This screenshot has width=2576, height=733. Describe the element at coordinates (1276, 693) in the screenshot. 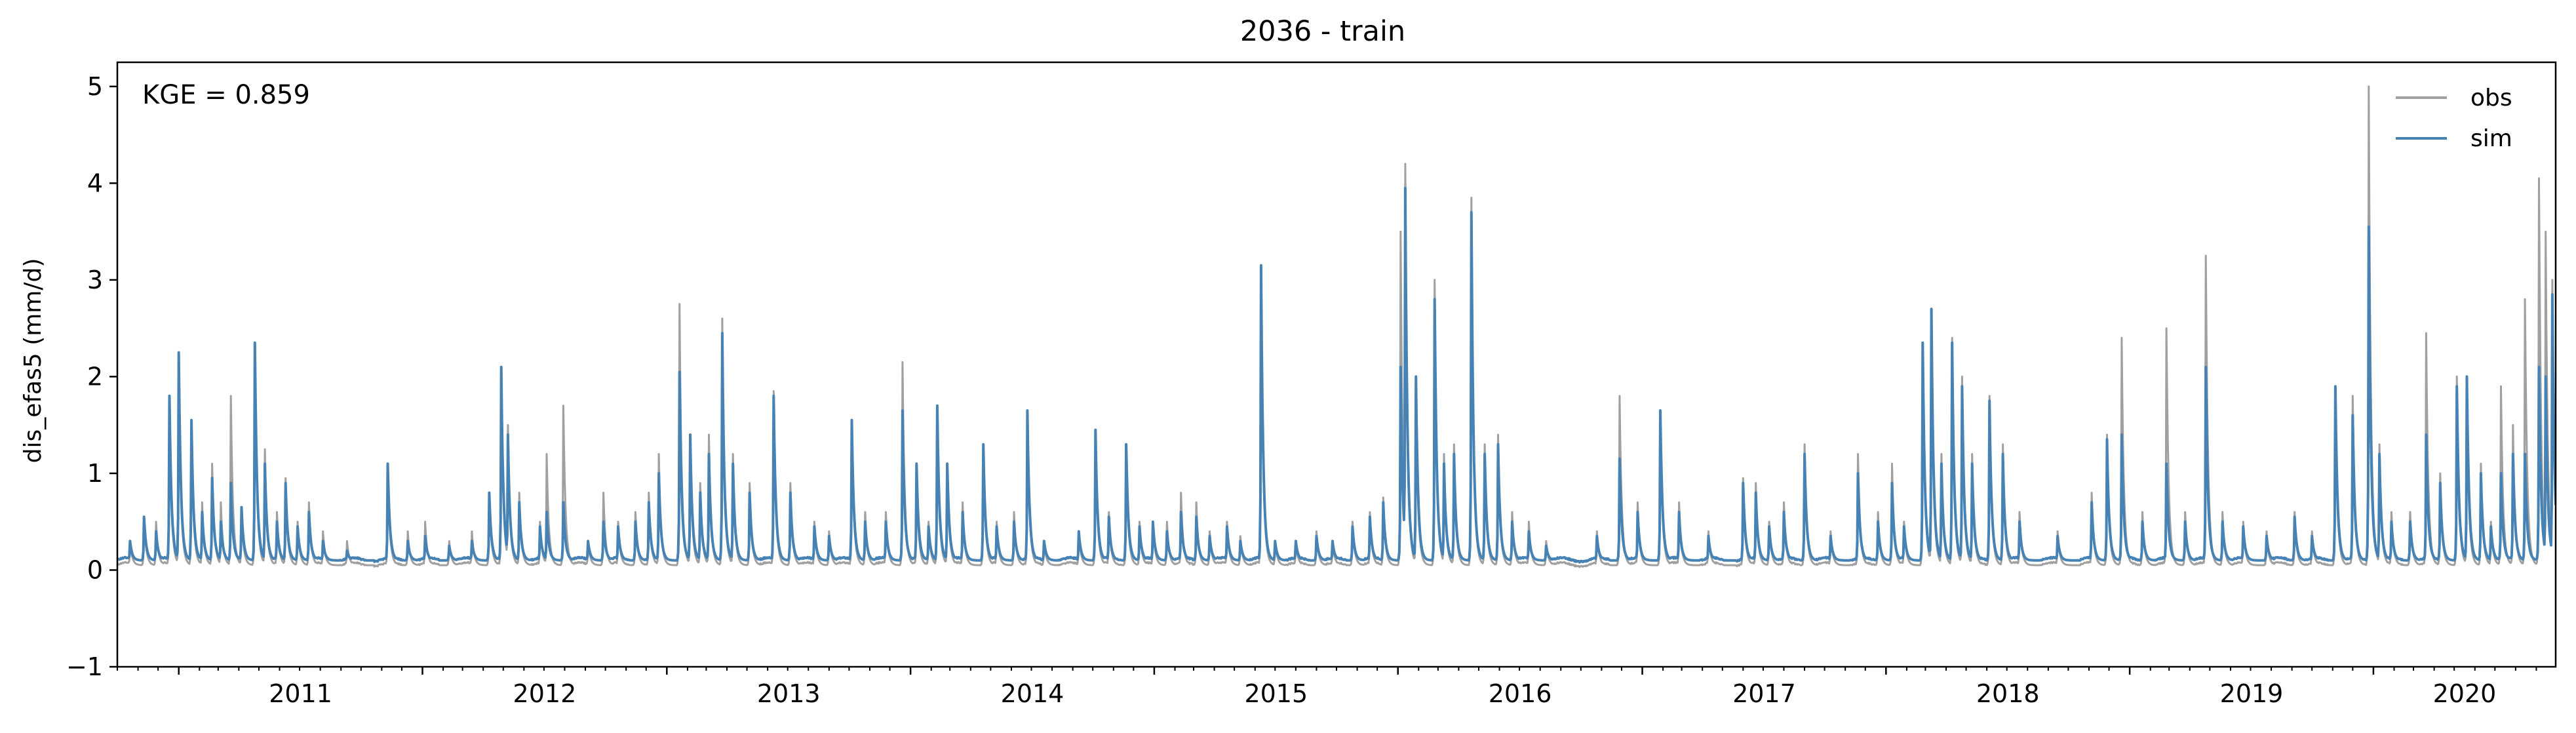

I see `x-tick-label: 2015` at that location.